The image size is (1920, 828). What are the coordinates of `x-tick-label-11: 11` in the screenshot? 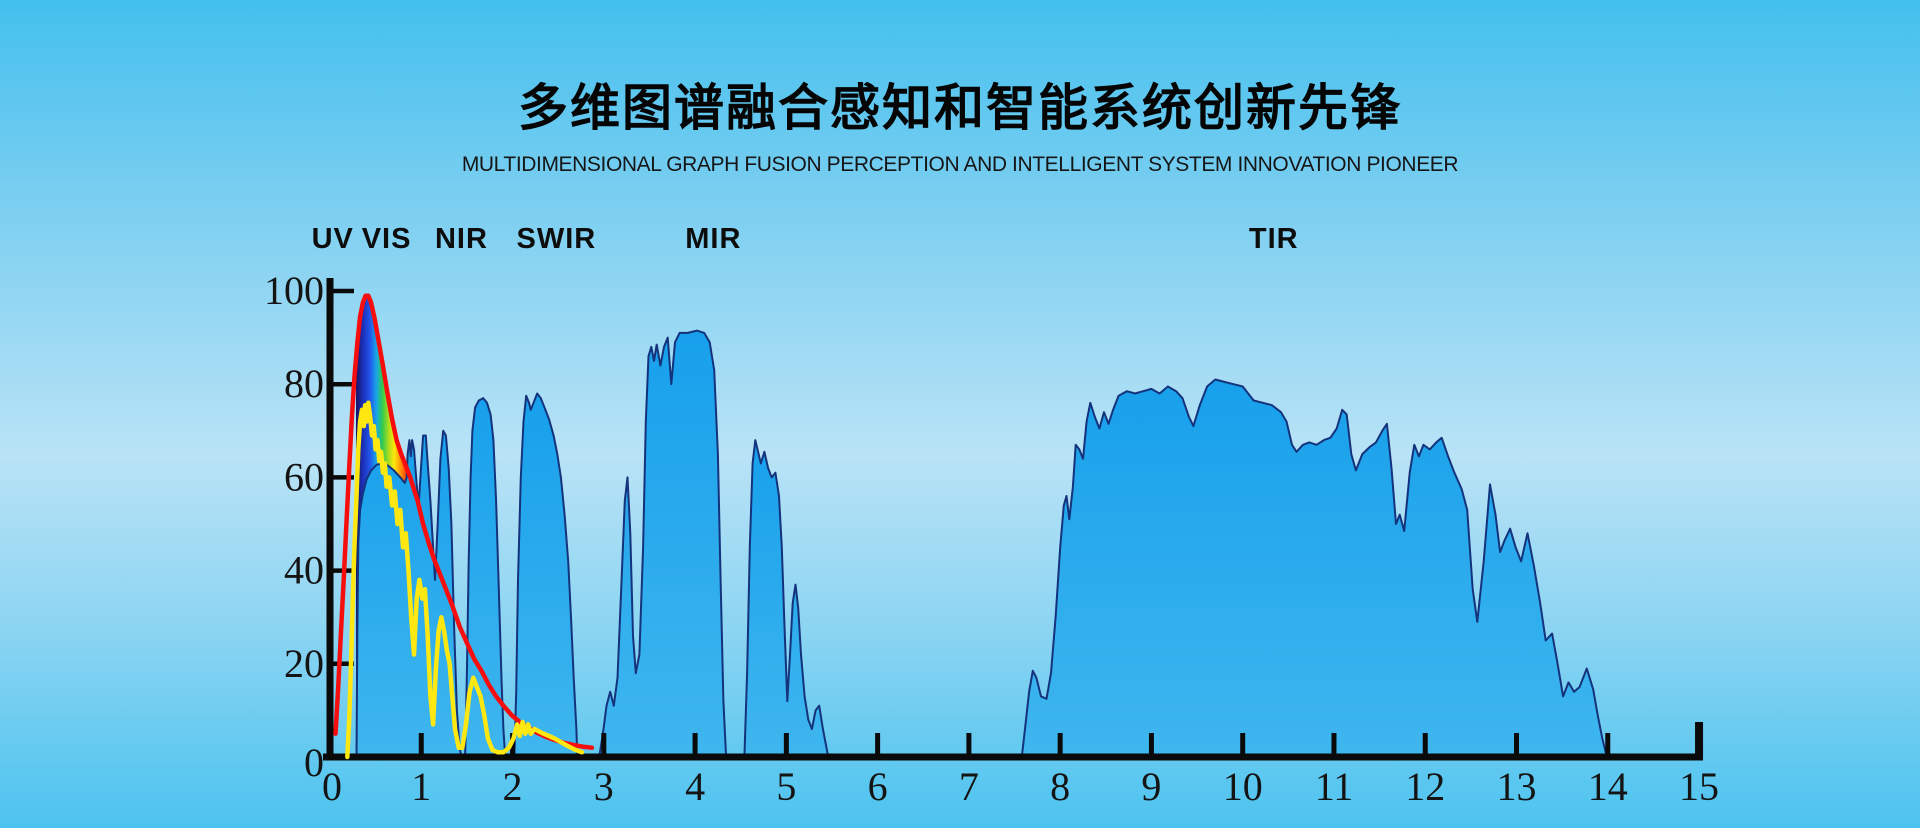 It's located at (1334, 786).